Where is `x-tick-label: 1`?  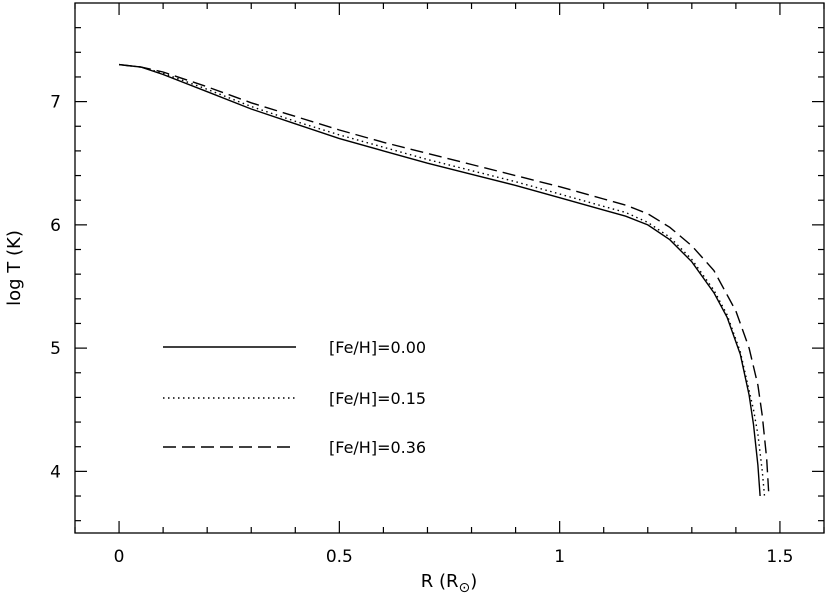
x-tick-label: 1 is located at coordinates (559, 557).